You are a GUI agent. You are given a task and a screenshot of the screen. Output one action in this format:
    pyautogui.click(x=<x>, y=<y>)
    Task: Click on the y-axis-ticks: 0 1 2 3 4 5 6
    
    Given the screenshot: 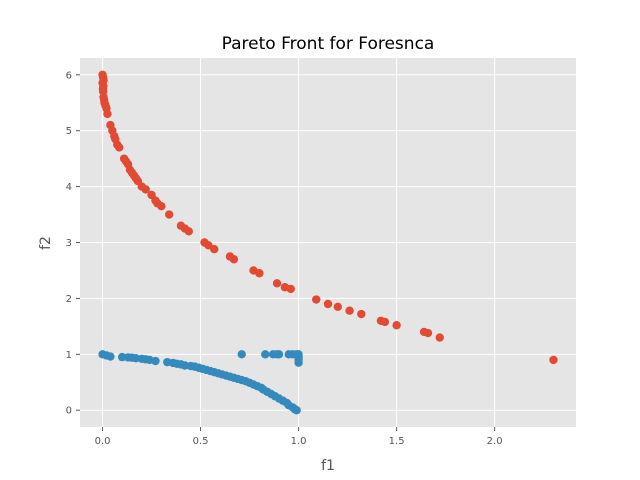 What is the action you would take?
    pyautogui.click(x=73, y=243)
    